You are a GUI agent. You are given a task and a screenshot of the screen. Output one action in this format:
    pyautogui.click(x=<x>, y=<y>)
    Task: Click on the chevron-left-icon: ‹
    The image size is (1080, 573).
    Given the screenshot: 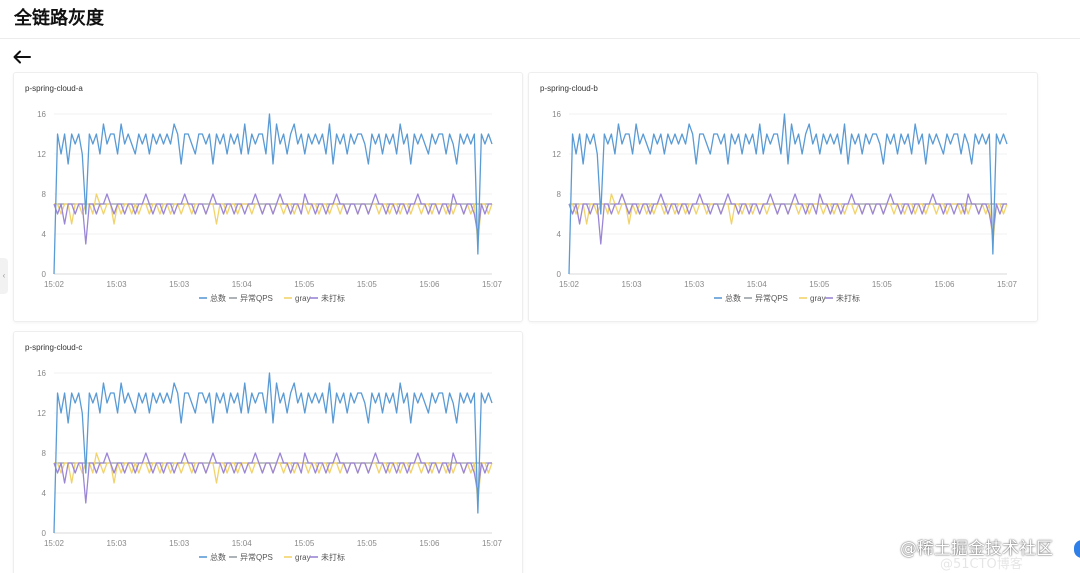 What is the action you would take?
    pyautogui.click(x=4, y=275)
    